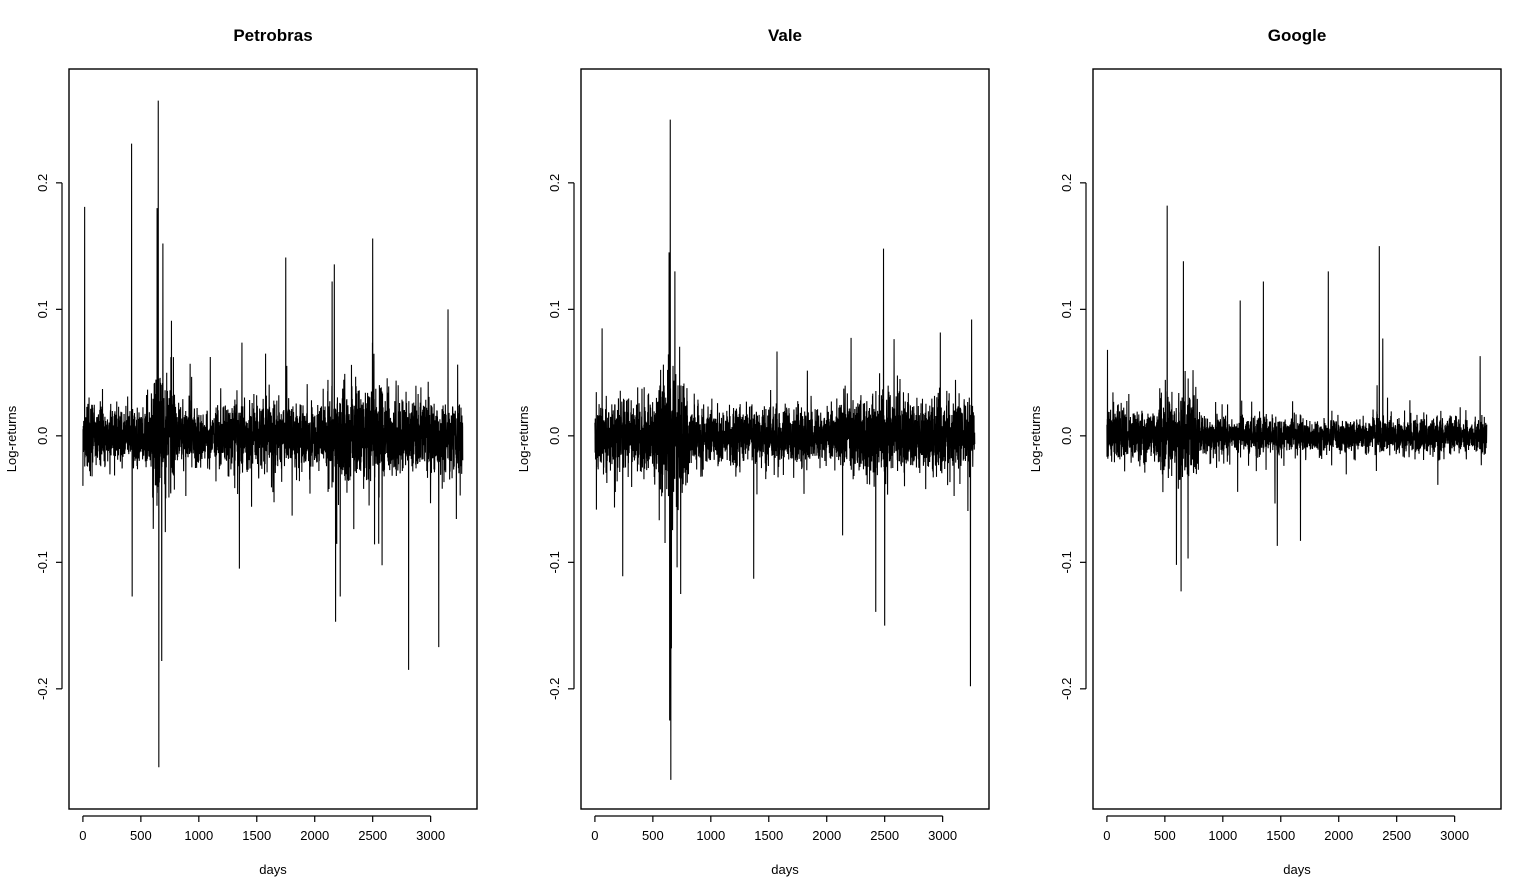  What do you see at coordinates (785, 35) in the screenshot?
I see `chart-title: Vale` at bounding box center [785, 35].